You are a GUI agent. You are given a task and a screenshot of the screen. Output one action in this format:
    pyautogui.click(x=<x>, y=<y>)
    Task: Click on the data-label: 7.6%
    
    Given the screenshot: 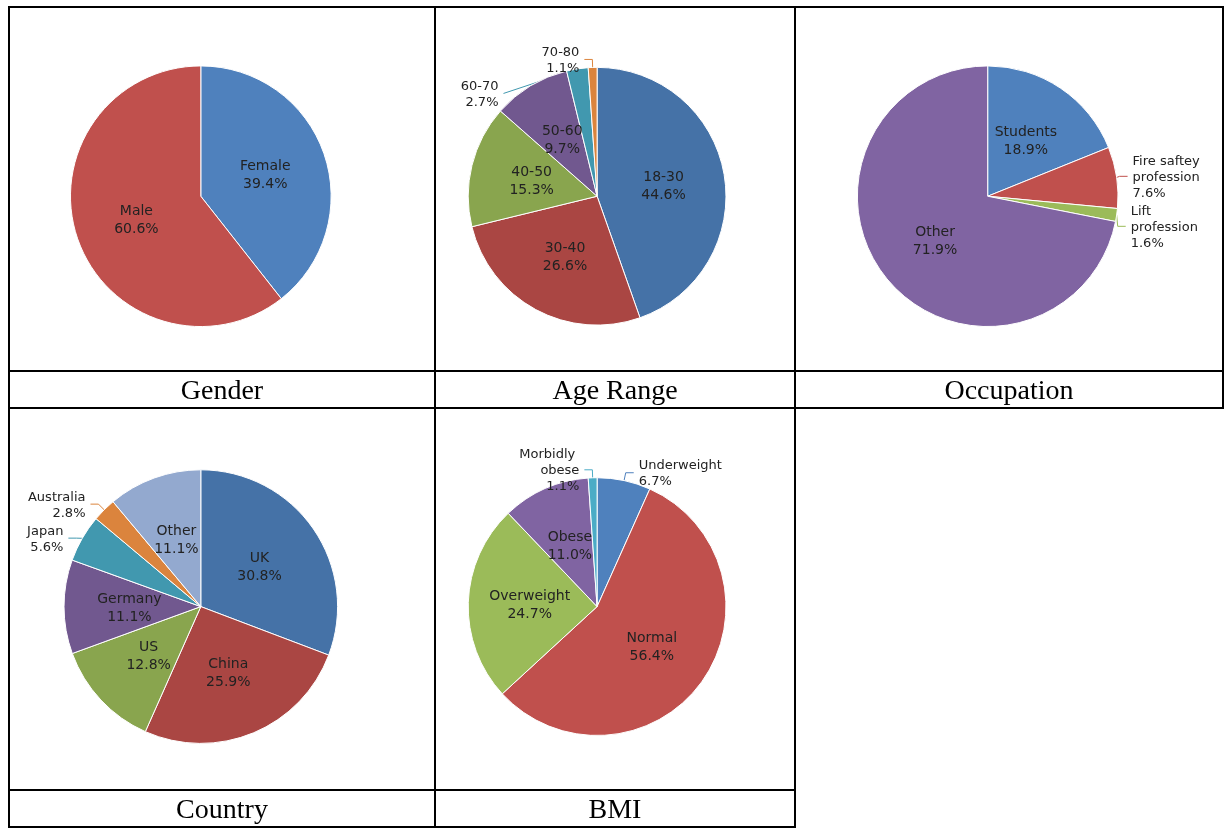 What is the action you would take?
    pyautogui.click(x=1149, y=192)
    